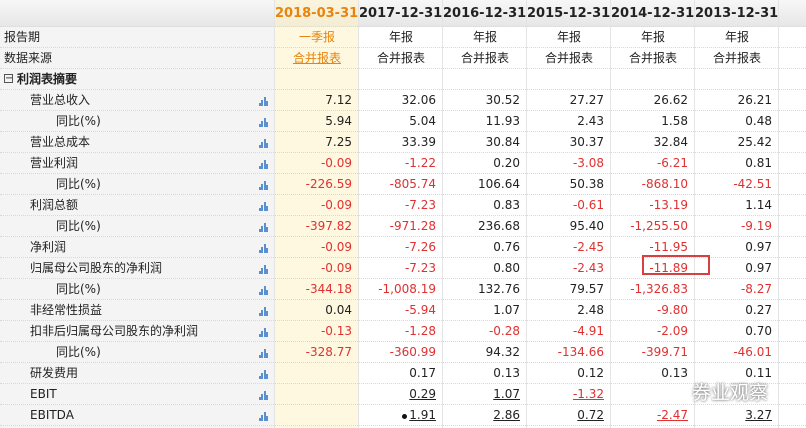 This screenshot has width=806, height=428. What do you see at coordinates (499, 184) in the screenshot?
I see `cell-value: 106.64` at bounding box center [499, 184].